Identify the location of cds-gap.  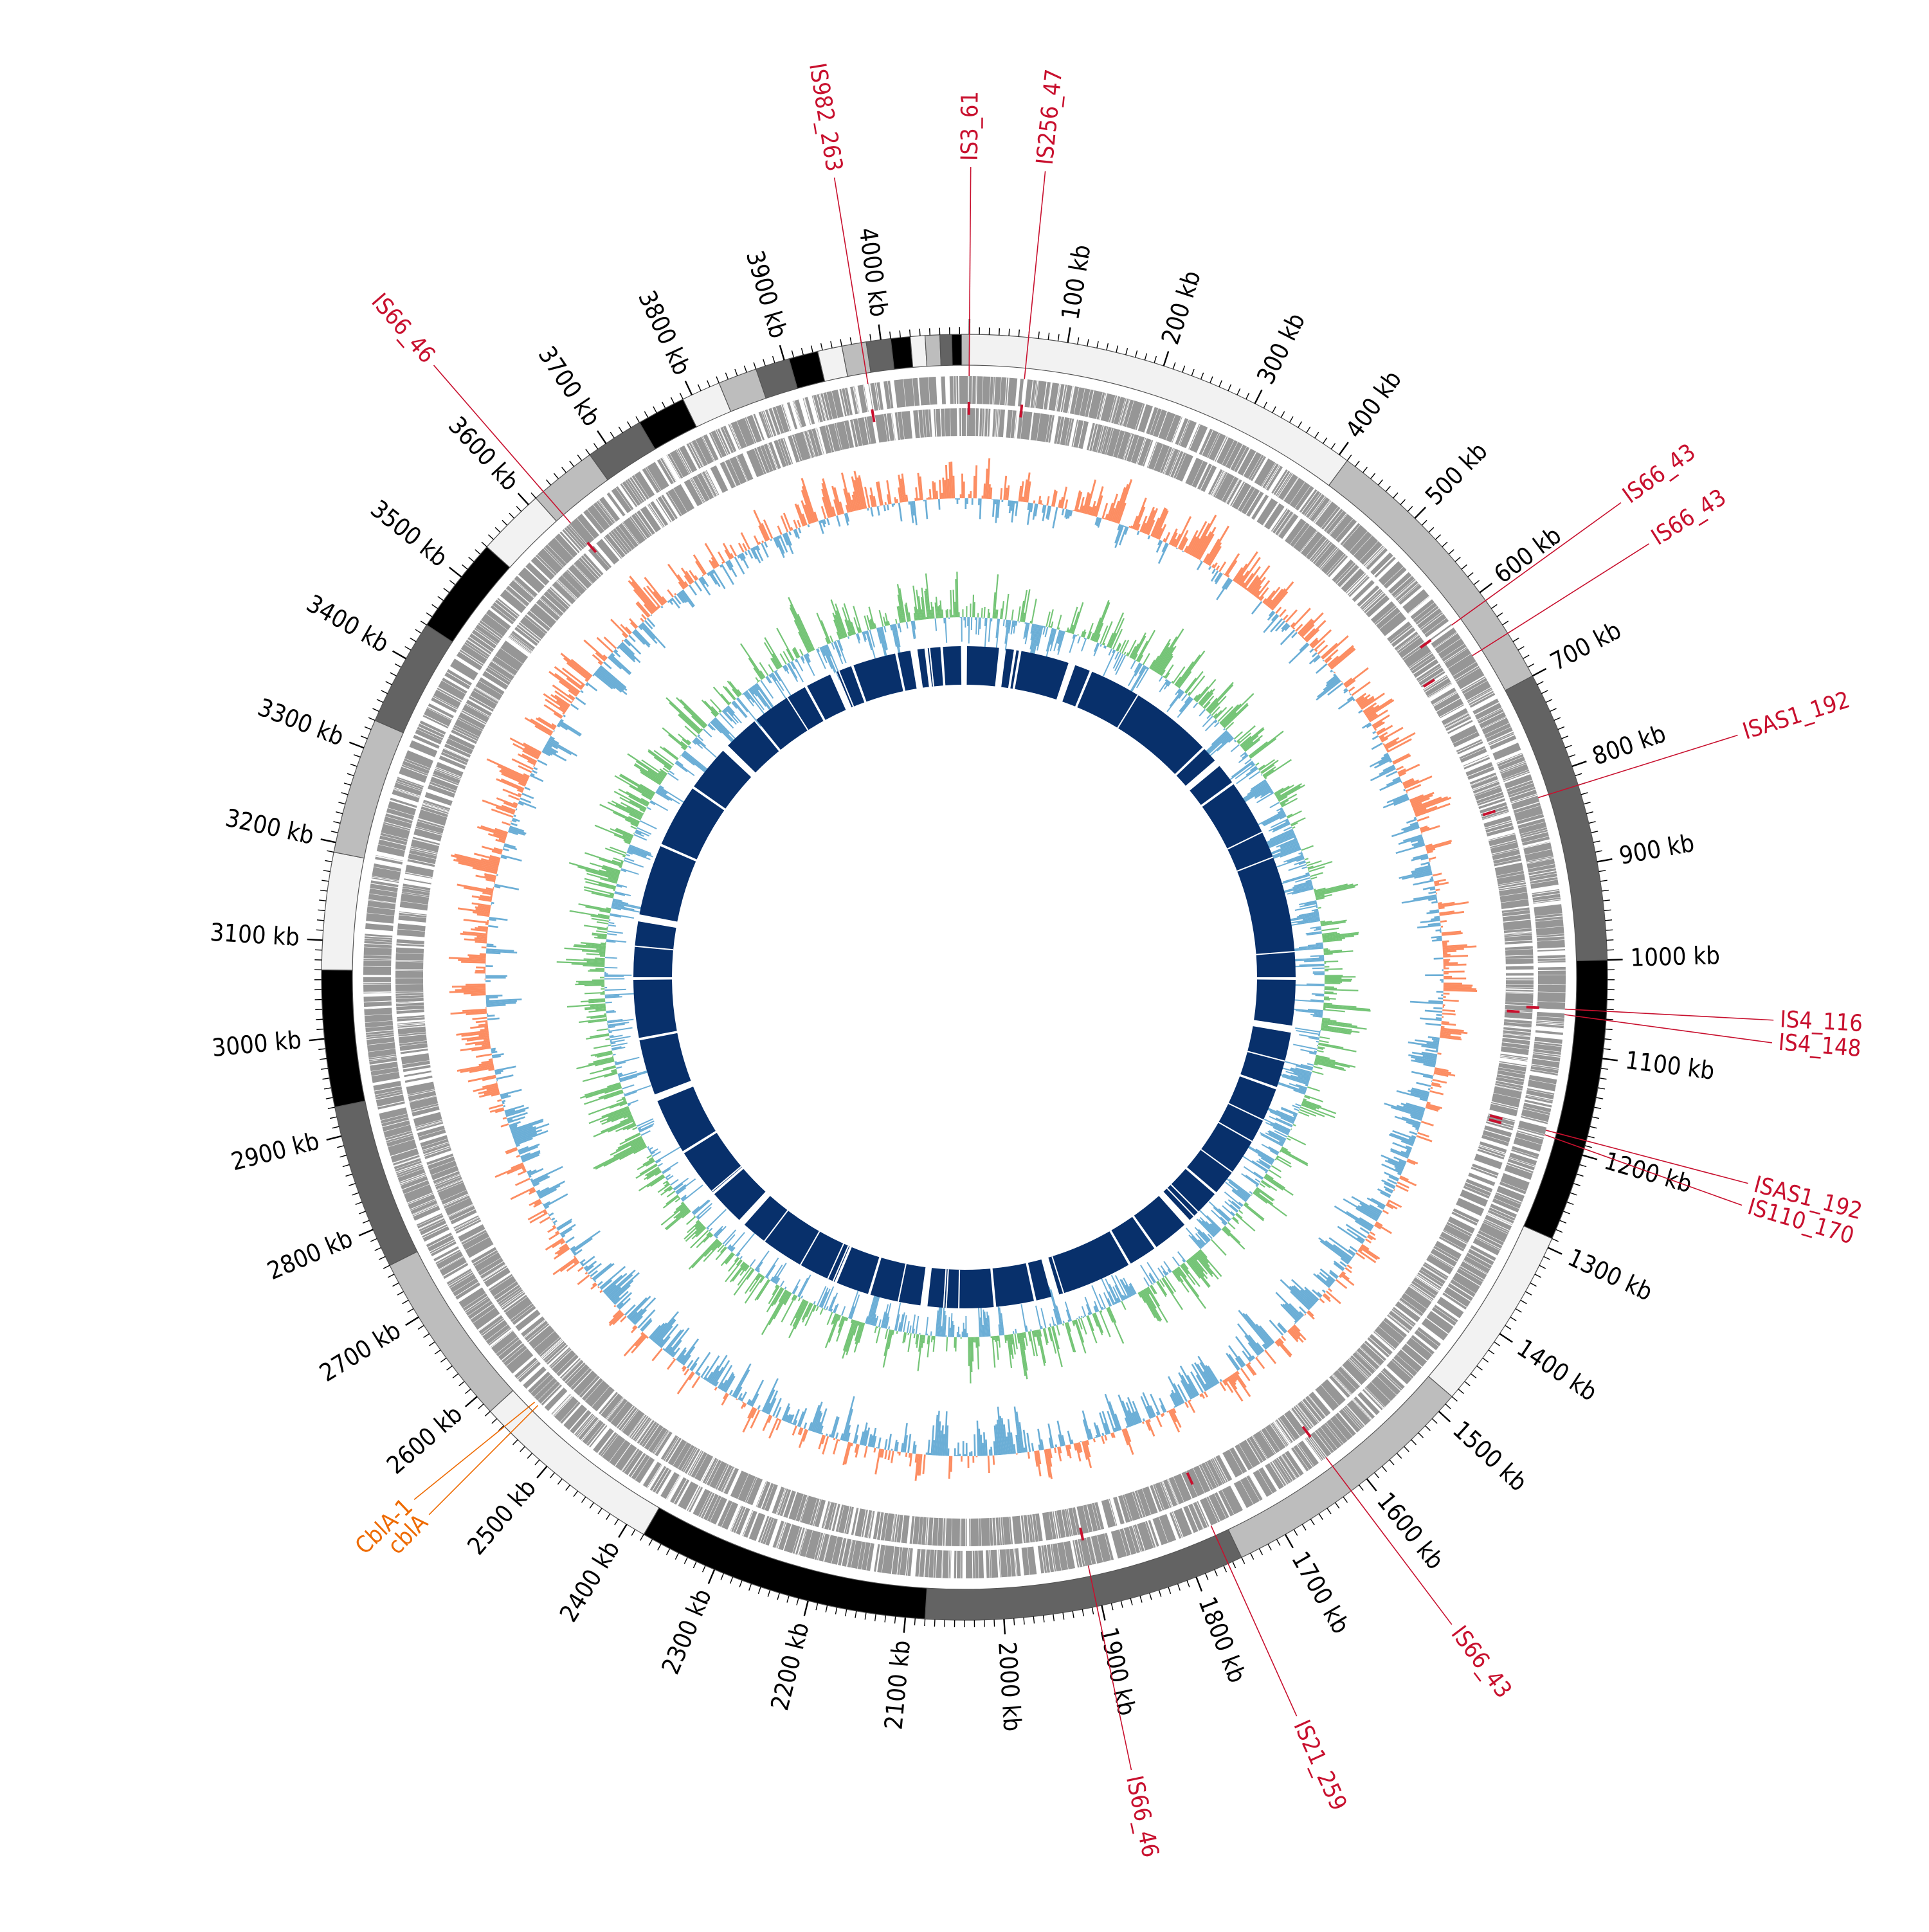
(1552, 963).